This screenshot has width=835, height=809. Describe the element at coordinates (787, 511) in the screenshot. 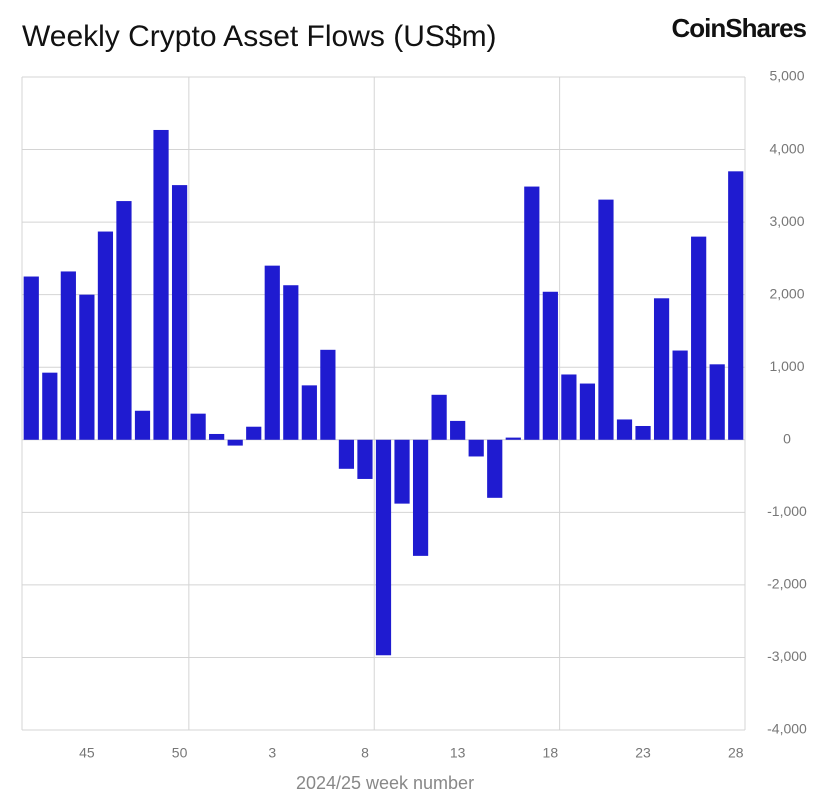

I see `y-tick-label: -1,000` at that location.